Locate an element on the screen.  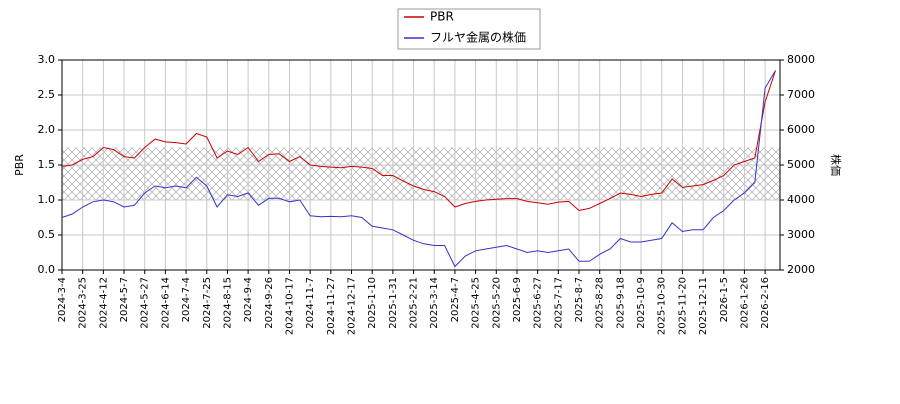
x-tick-label: 2025-4-7 is located at coordinates (455, 299).